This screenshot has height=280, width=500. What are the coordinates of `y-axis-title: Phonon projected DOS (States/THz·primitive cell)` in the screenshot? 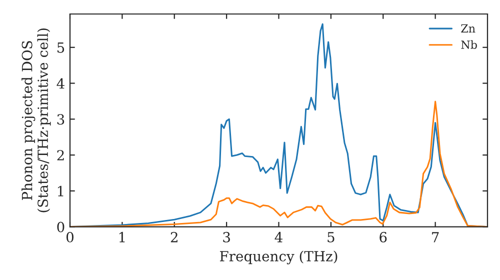 It's located at (36, 120).